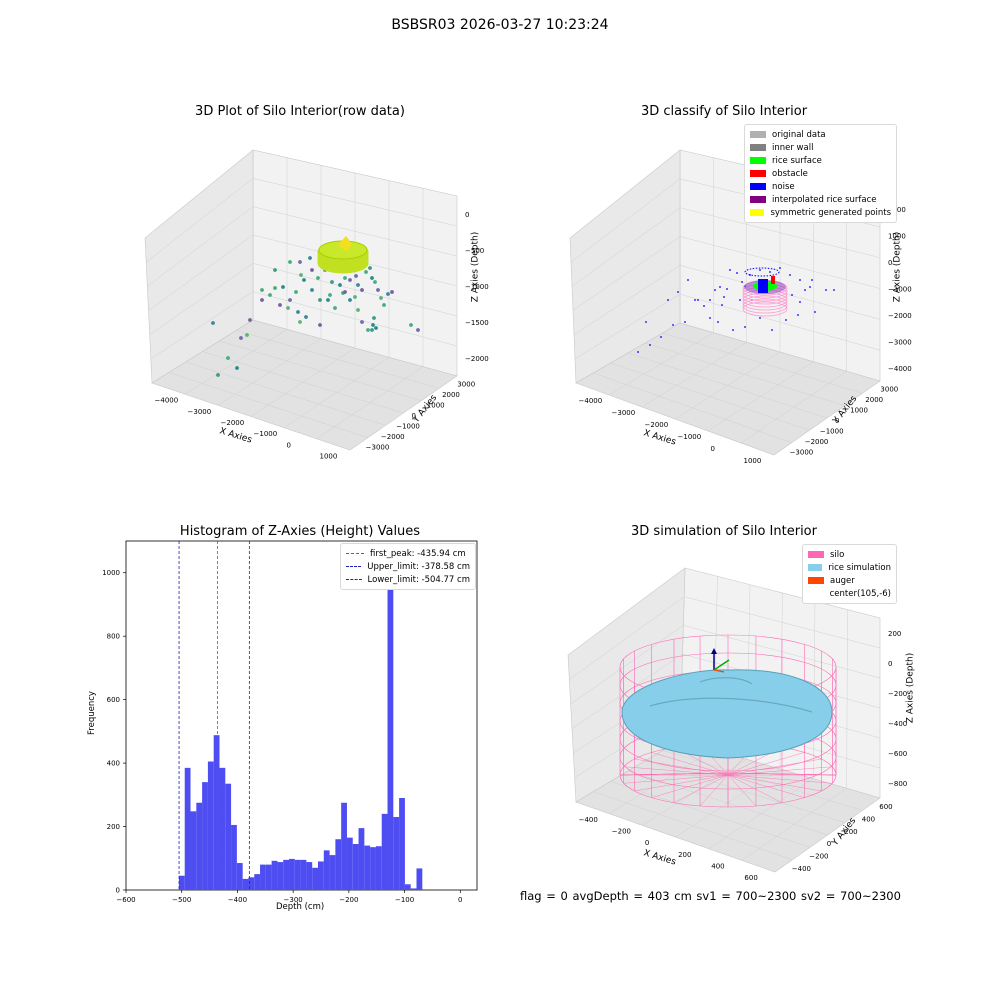 The height and width of the screenshot is (1000, 1000). Describe the element at coordinates (719, 671) in the screenshot. I see `auger-marker` at that location.